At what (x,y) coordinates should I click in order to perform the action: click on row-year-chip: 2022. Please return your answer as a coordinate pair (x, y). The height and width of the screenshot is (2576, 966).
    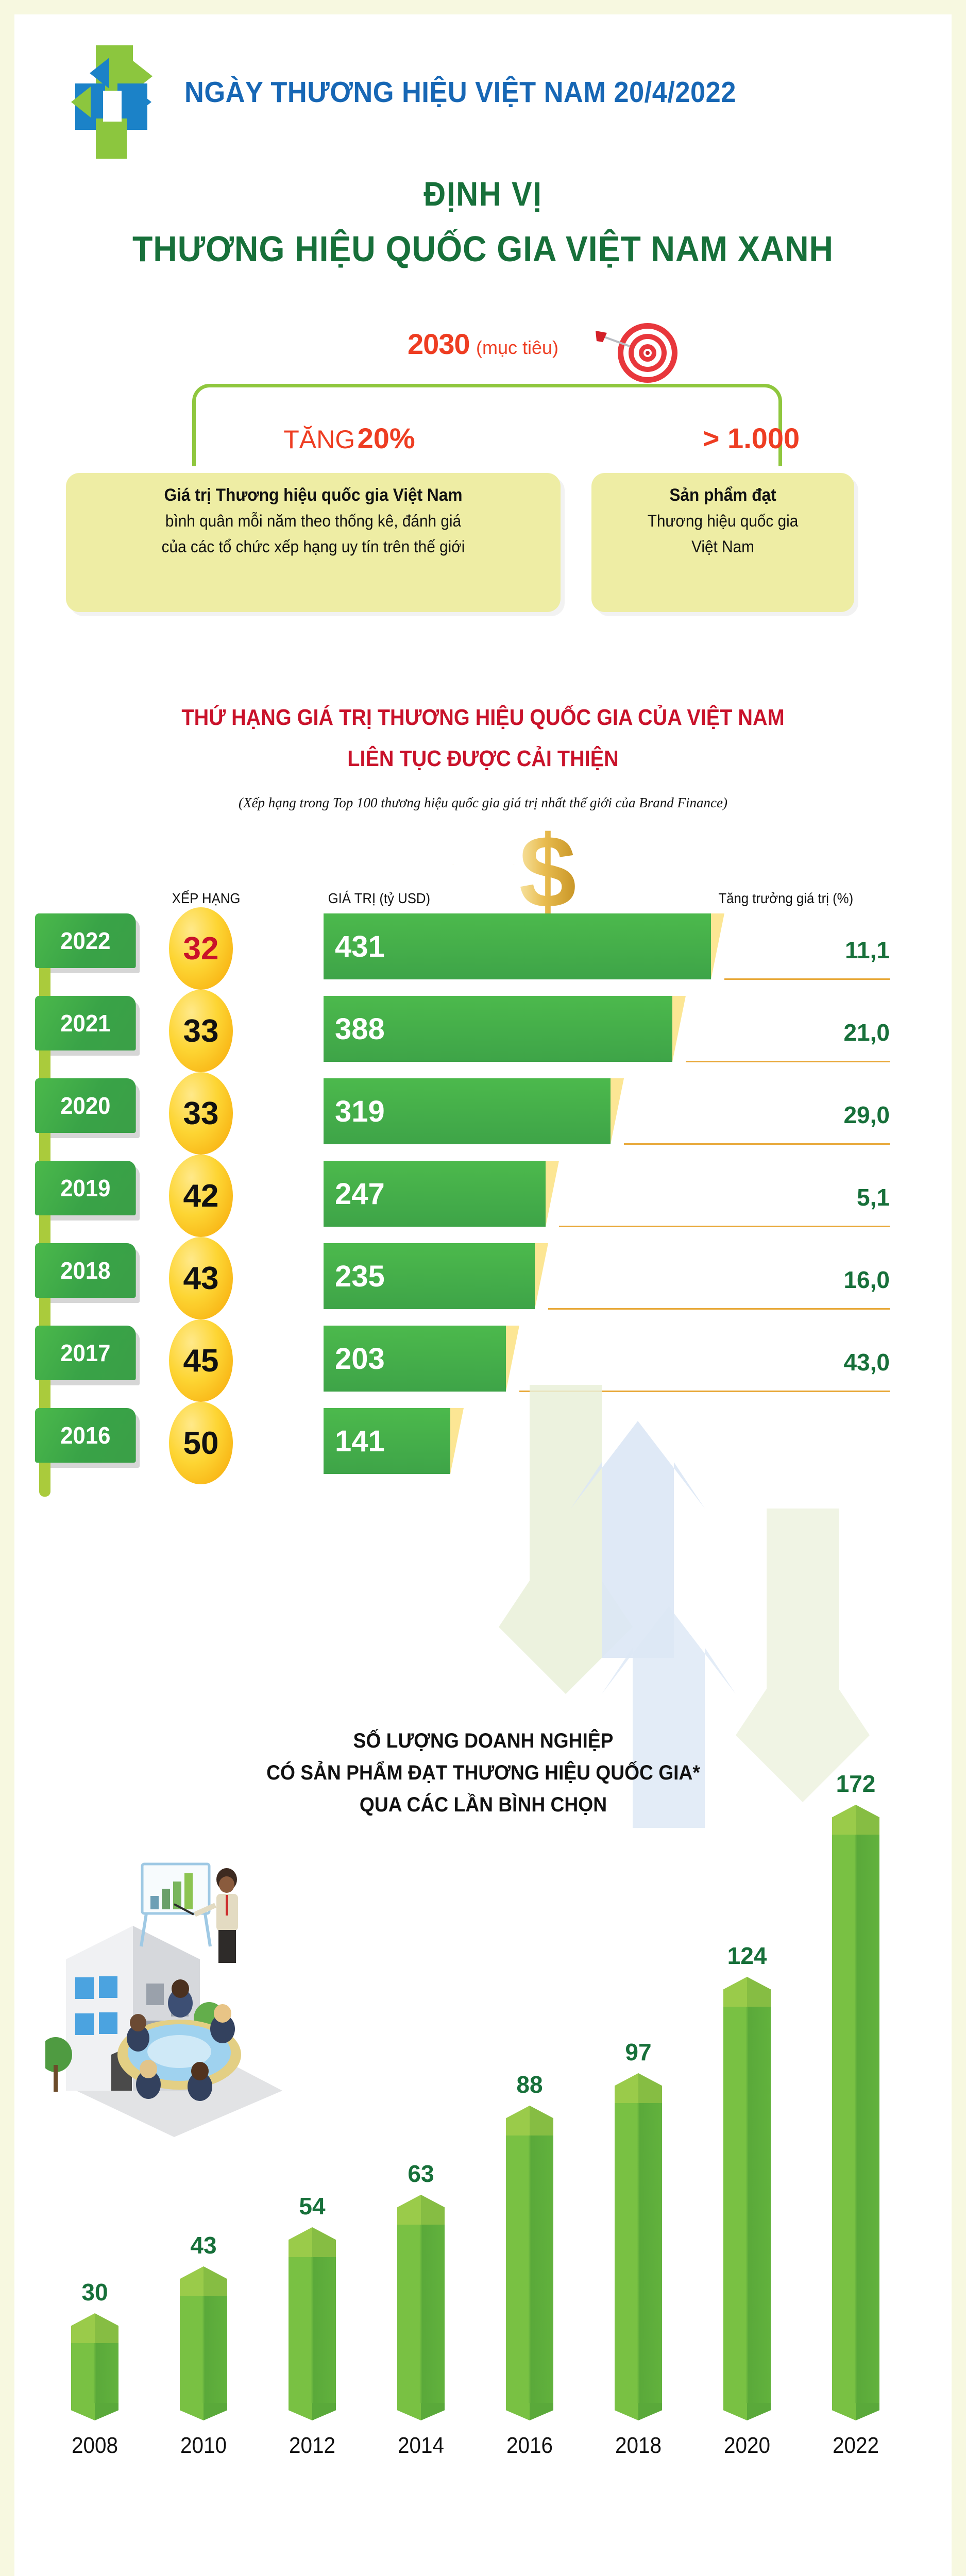
    Looking at the image, I should click on (85, 940).